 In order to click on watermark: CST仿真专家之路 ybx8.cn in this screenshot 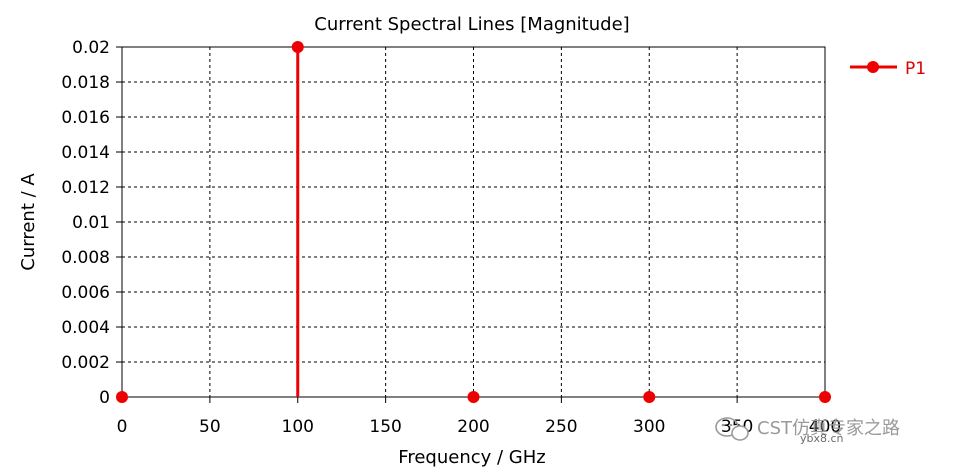, I will do `click(807, 431)`.